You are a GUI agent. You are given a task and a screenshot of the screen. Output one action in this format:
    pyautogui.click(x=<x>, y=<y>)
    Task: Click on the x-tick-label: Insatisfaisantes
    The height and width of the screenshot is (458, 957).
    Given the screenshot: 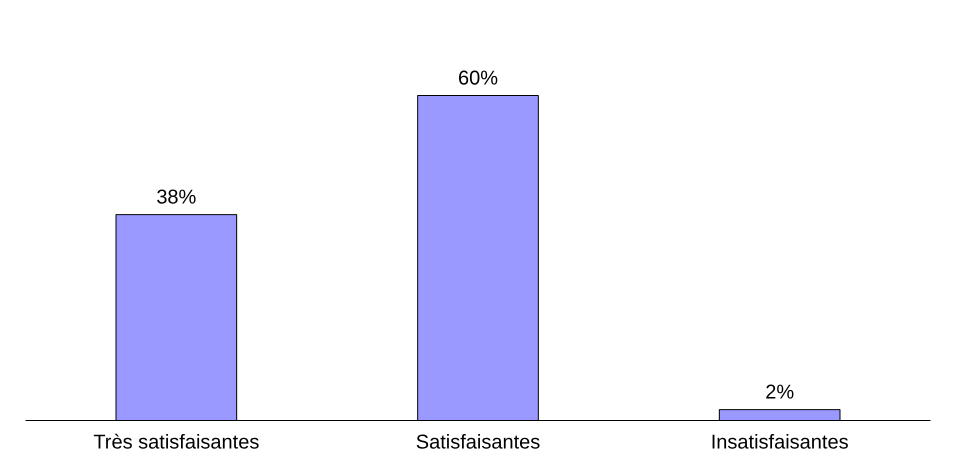 What is the action you would take?
    pyautogui.click(x=779, y=443)
    